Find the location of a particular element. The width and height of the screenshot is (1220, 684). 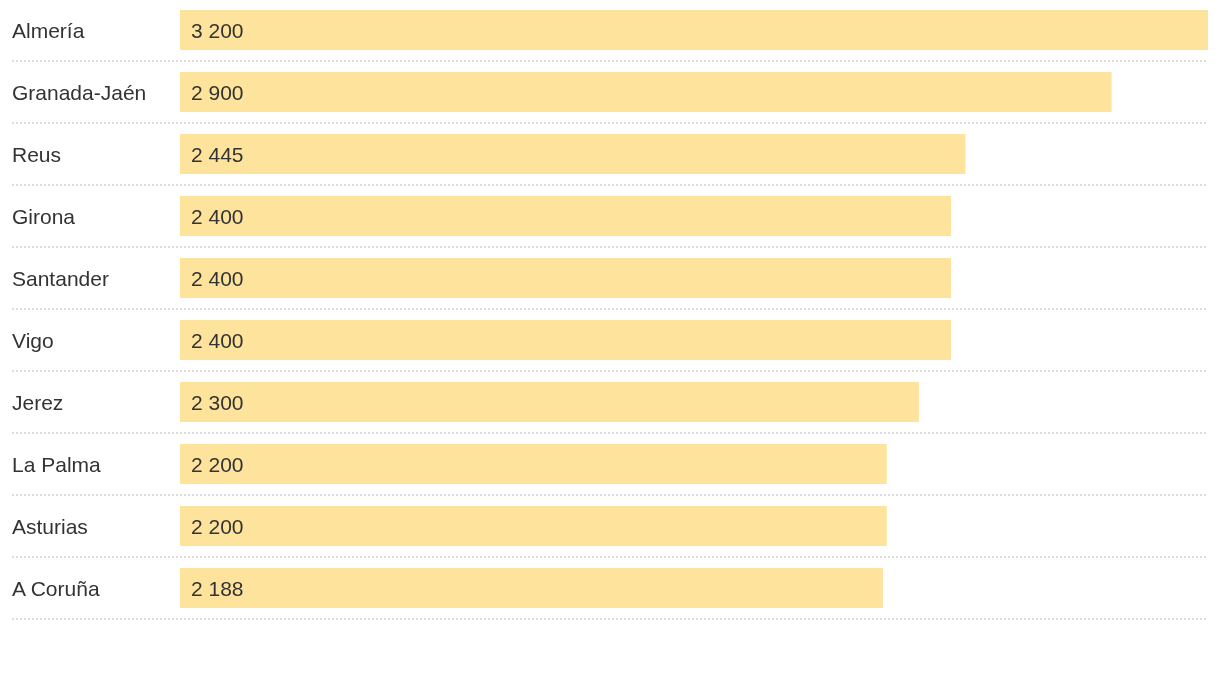

data-label: 3 200 is located at coordinates (217, 30).